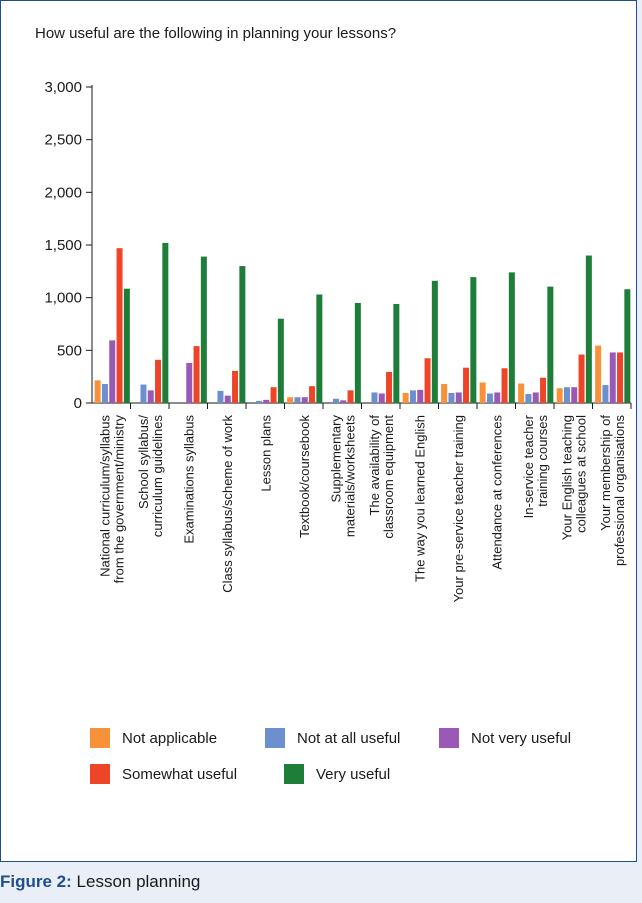 This screenshot has height=903, width=642. Describe the element at coordinates (188, 479) in the screenshot. I see `x-category-label: Examinations syllabus` at that location.